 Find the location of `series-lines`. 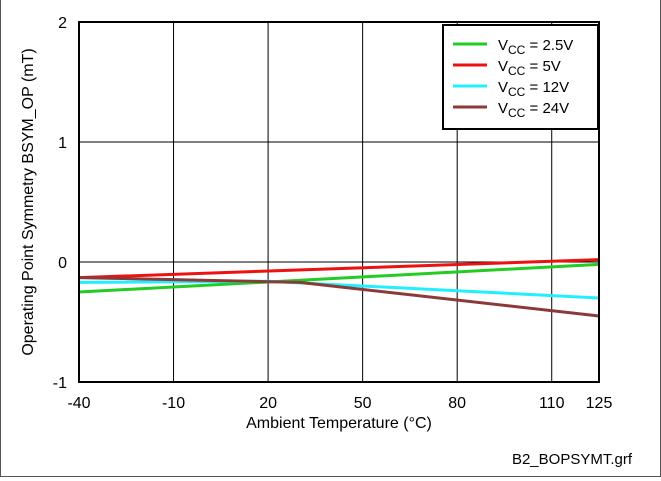

series-lines is located at coordinates (339, 288).